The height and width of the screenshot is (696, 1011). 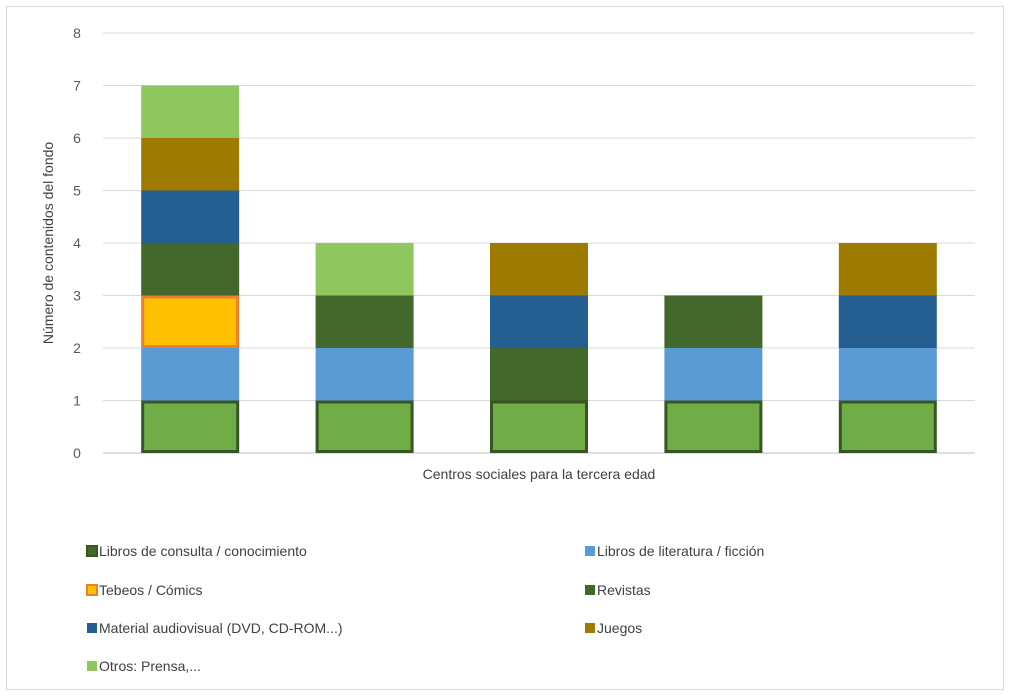 I want to click on y-tick-label: 4, so click(x=77, y=243).